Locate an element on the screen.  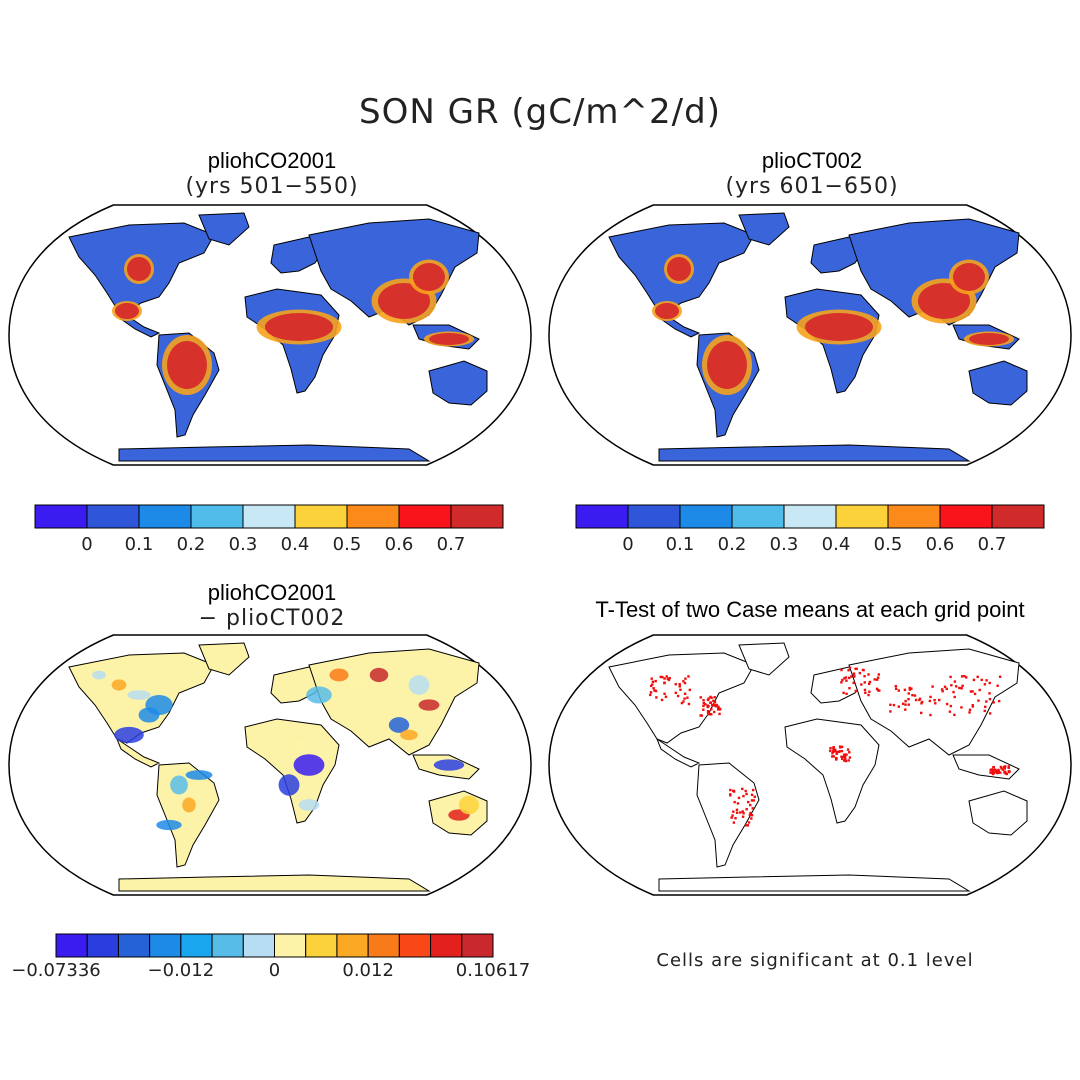
colorbar1-tick-label-0: 0 is located at coordinates (87, 544).